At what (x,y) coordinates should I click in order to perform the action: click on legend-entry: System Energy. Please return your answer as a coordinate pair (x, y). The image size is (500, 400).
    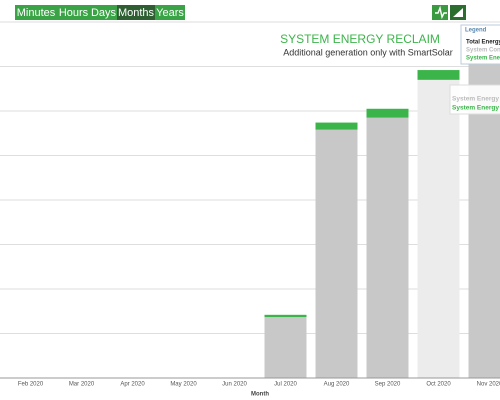
    Looking at the image, I should click on (483, 59).